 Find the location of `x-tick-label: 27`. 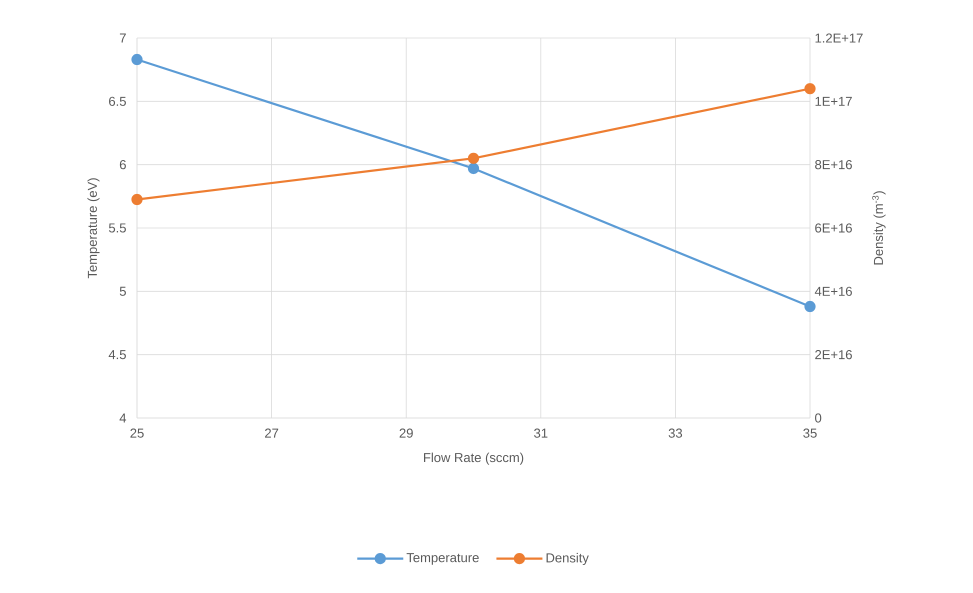

x-tick-label: 27 is located at coordinates (271, 433).